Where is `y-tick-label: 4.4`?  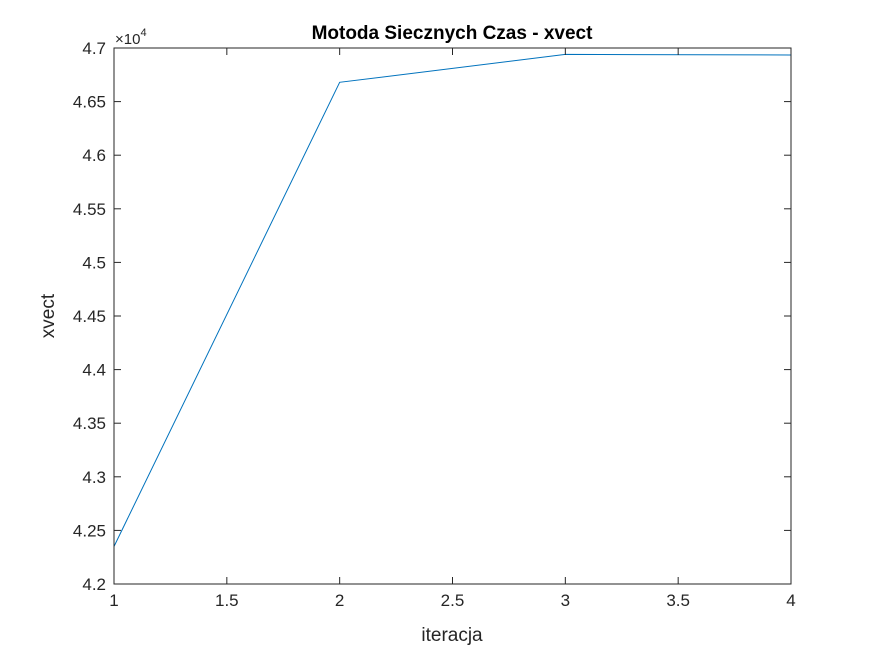
y-tick-label: 4.4 is located at coordinates (94, 370).